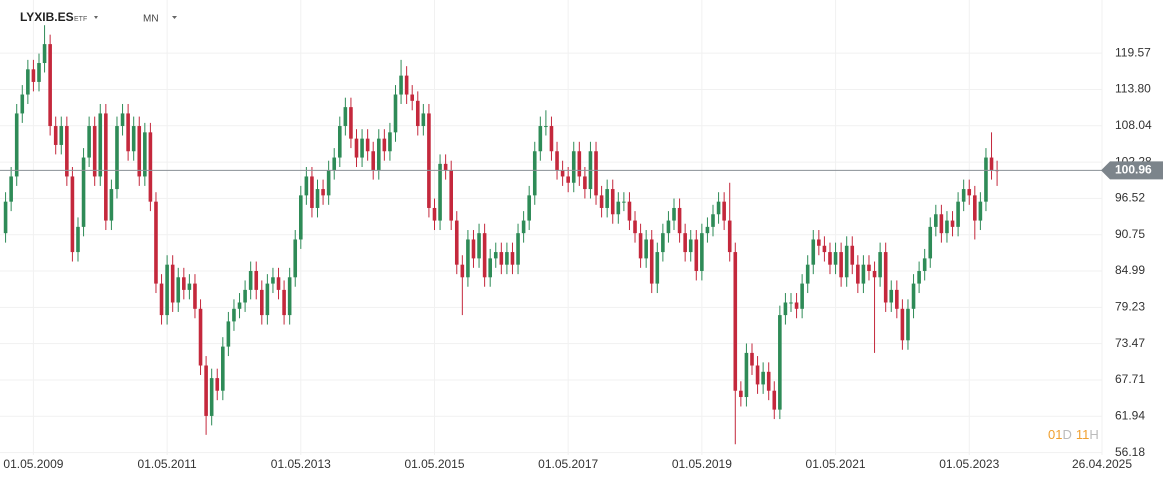 The height and width of the screenshot is (482, 1175). I want to click on x-tick-label: 01.05.2009, so click(33, 464).